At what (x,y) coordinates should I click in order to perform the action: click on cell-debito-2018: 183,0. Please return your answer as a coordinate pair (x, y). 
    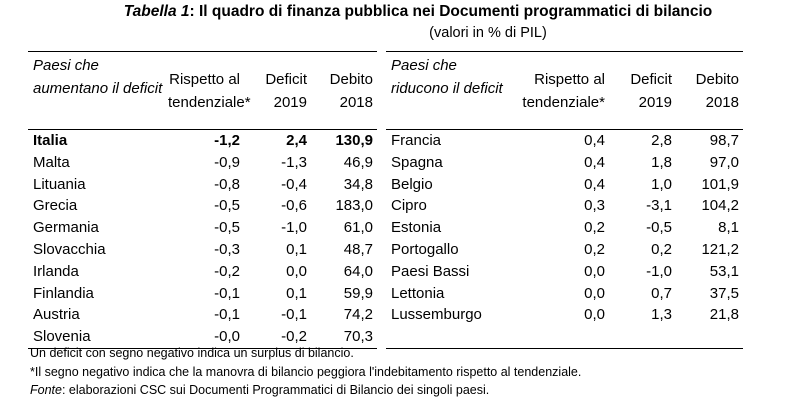
    Looking at the image, I should click on (354, 206).